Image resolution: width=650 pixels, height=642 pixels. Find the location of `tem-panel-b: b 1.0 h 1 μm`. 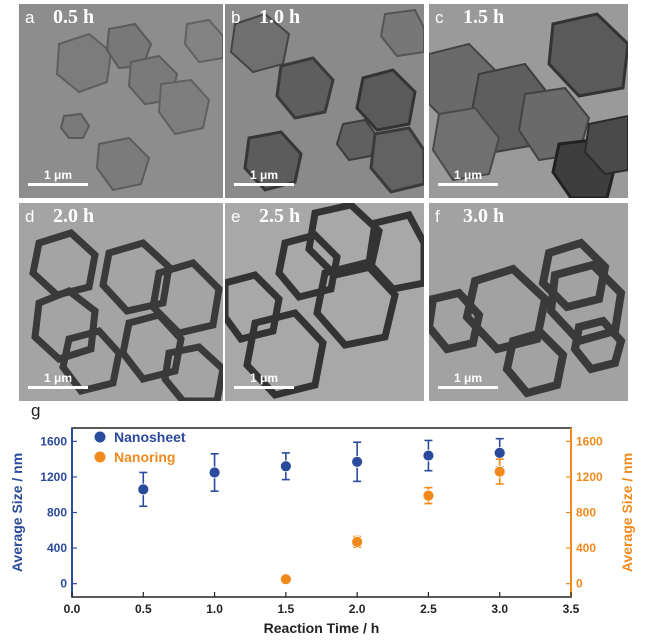

tem-panel-b: b 1.0 h 1 μm is located at coordinates (324, 101).